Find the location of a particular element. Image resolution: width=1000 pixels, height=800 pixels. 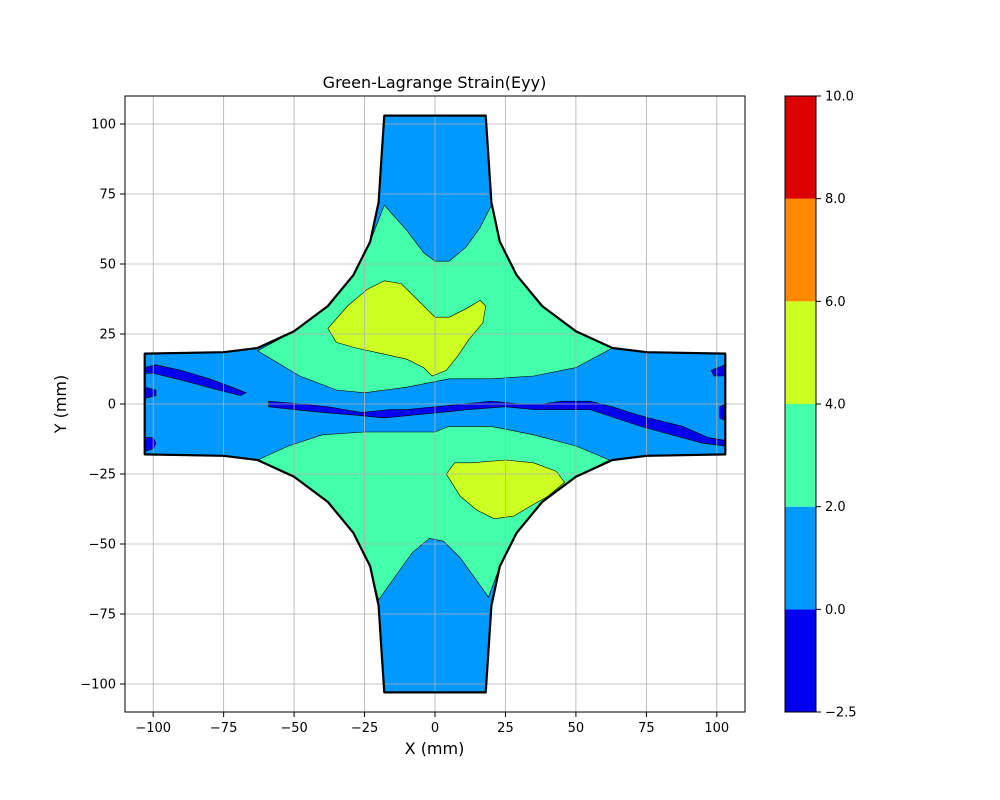

y-tick-label-6: 50 is located at coordinates (107, 265).